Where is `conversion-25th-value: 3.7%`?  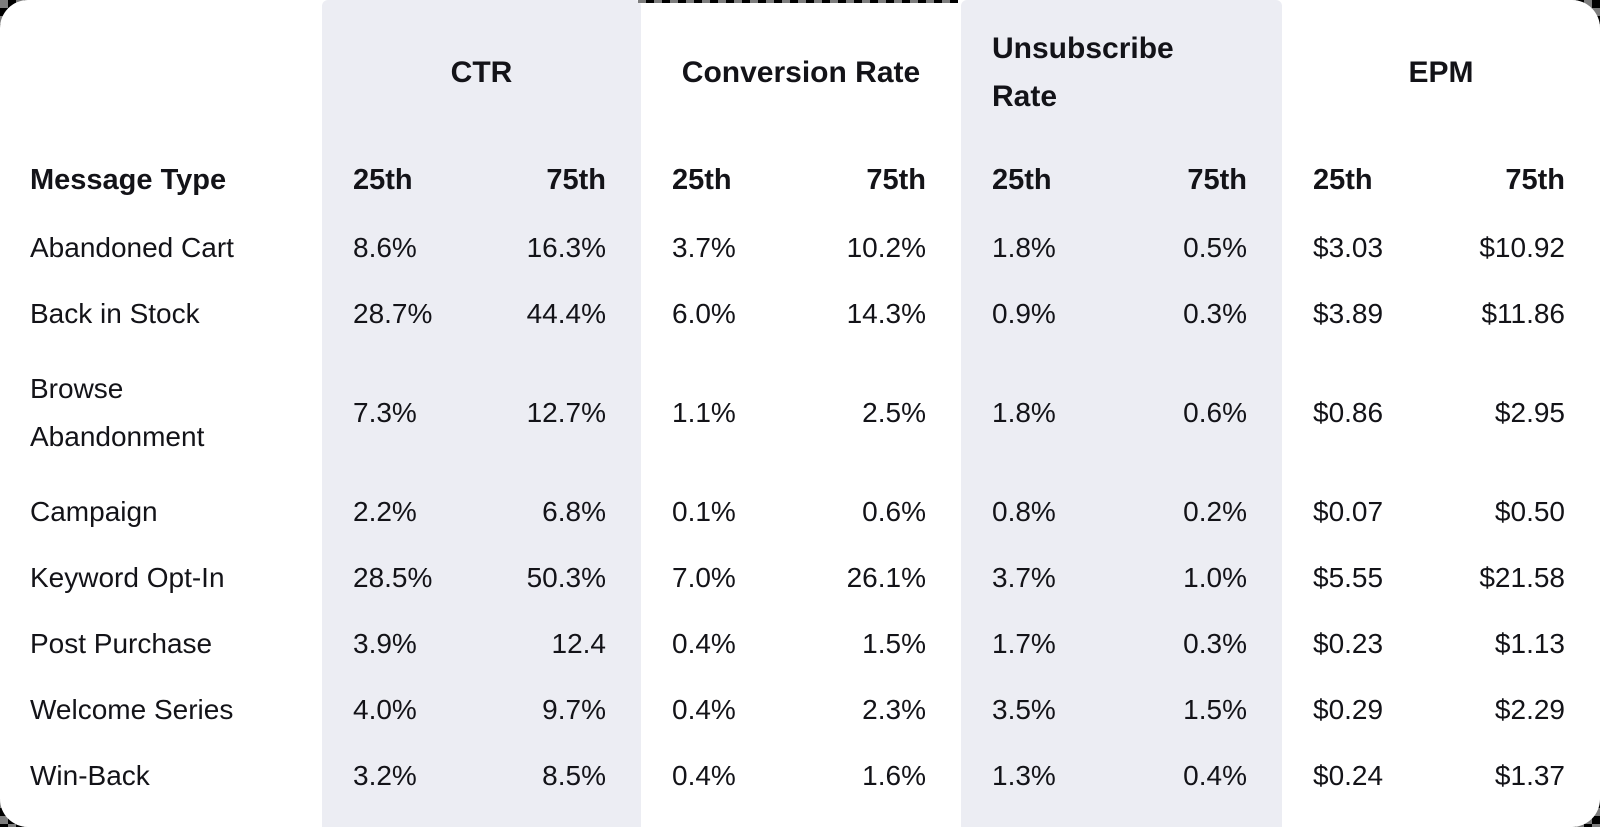
conversion-25th-value: 3.7% is located at coordinates (704, 247).